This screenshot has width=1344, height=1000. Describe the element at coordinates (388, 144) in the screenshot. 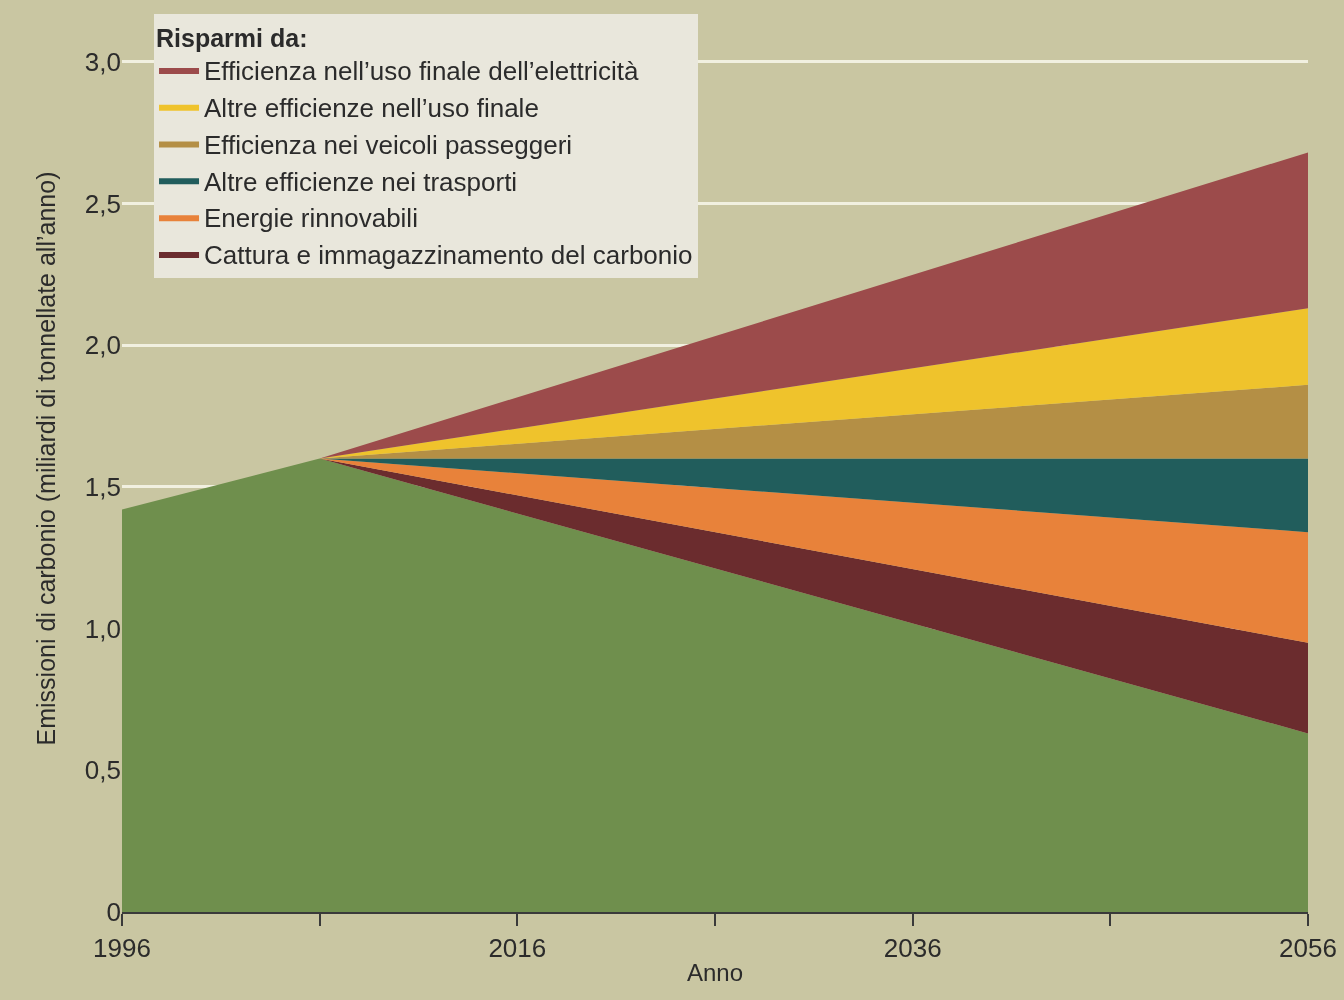

I see `legend-label: Efficienza nei veicoli passeggeri` at that location.